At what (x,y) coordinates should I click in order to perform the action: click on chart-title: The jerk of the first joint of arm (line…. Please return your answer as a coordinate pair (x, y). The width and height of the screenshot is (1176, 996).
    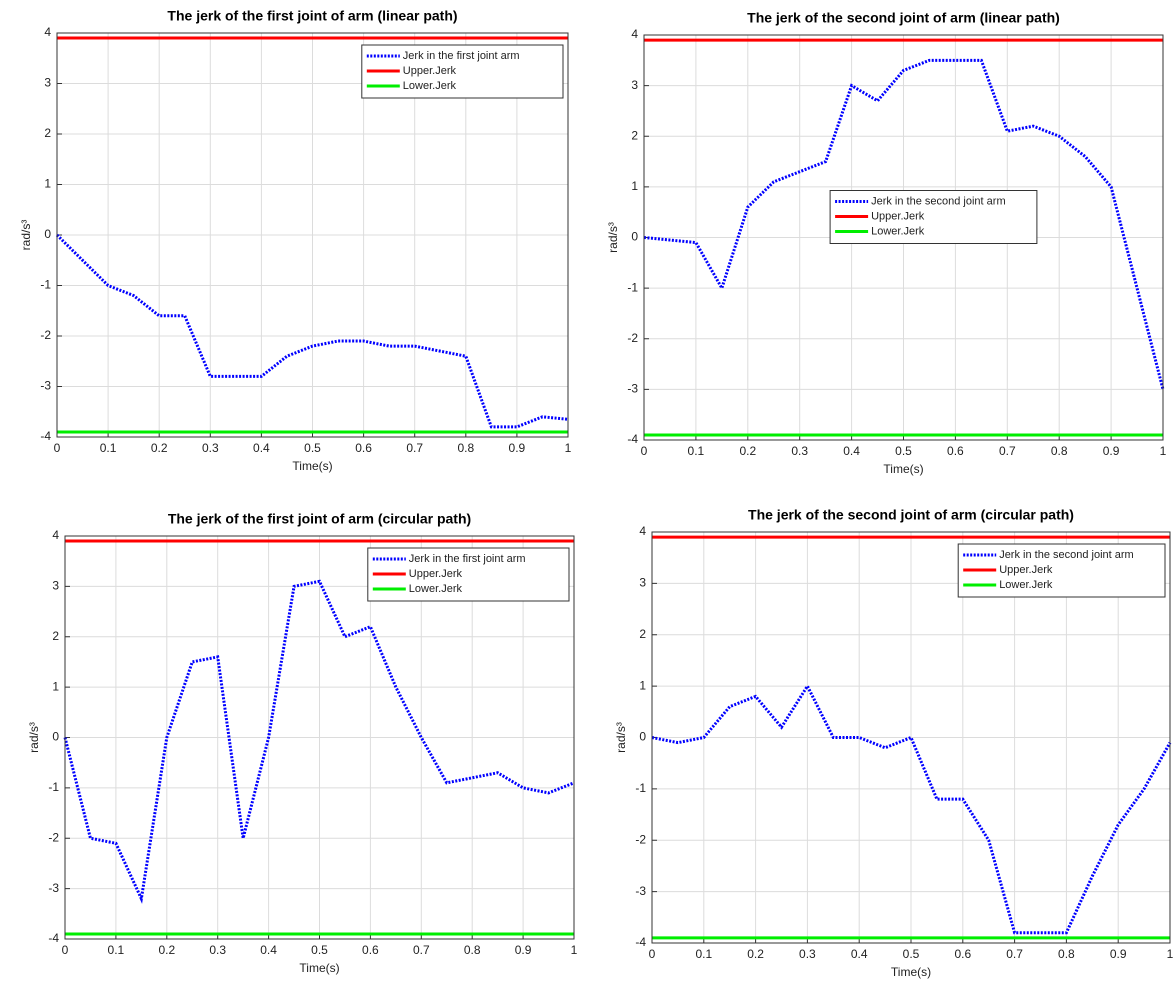
    Looking at the image, I should click on (312, 16).